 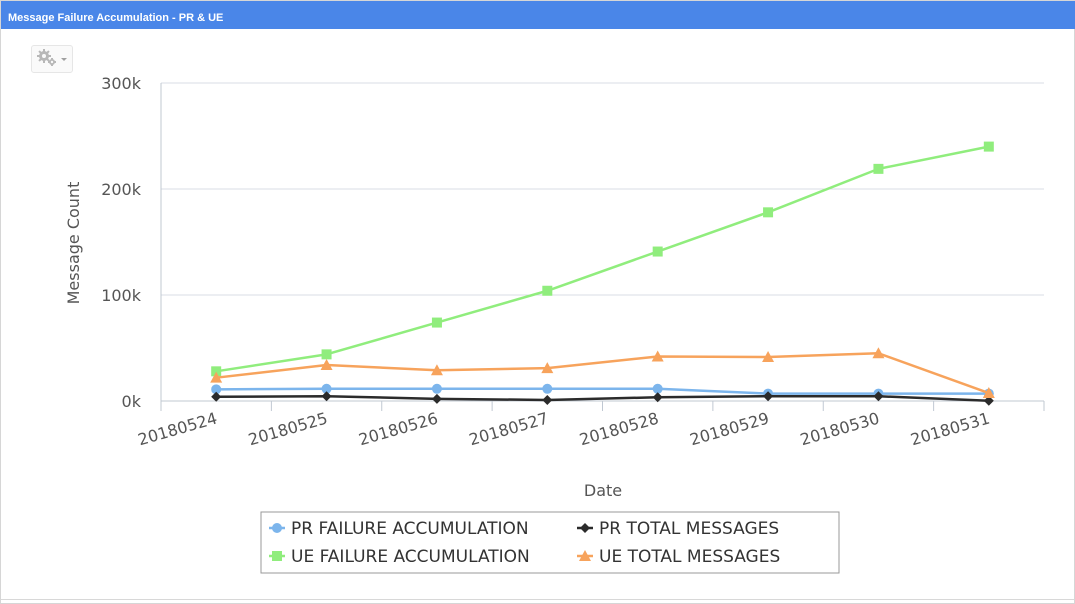 What do you see at coordinates (730, 429) in the screenshot?
I see `x-tick-label: 20180529` at bounding box center [730, 429].